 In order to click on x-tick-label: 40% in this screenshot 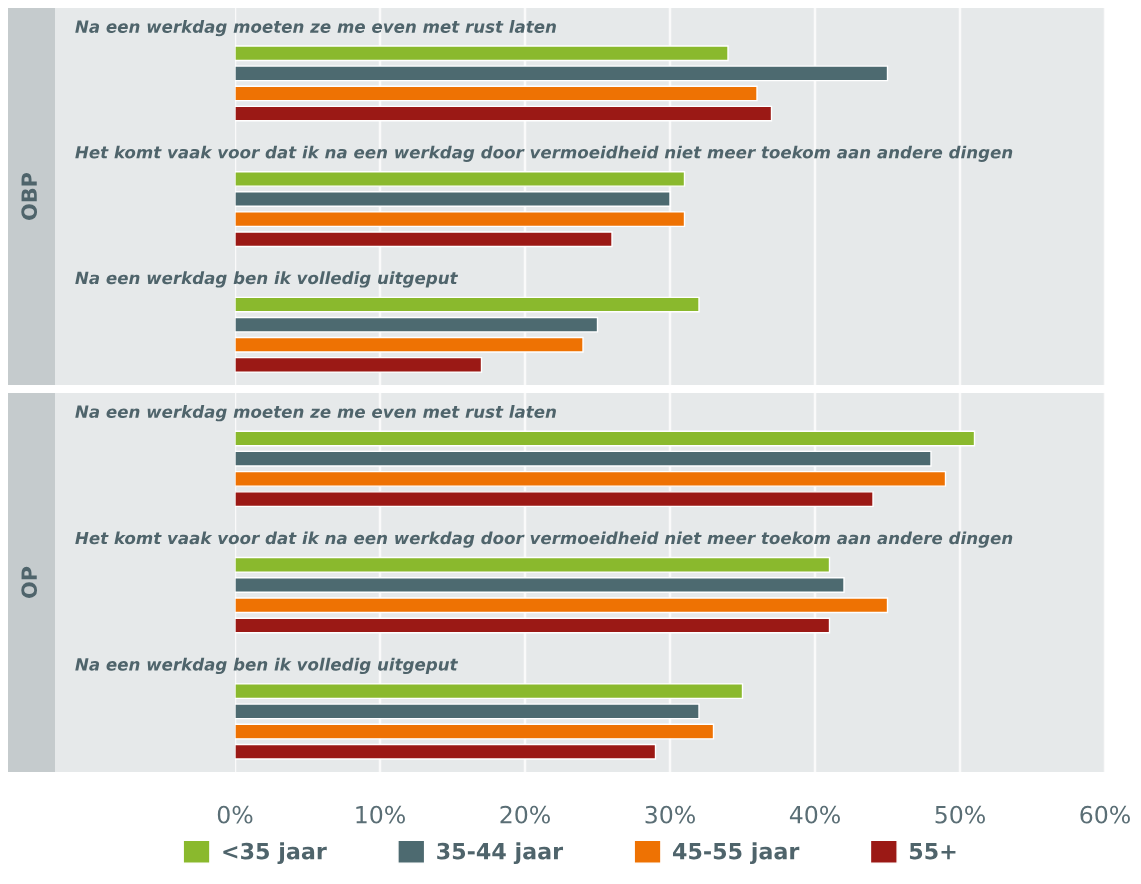, I will do `click(814, 814)`.